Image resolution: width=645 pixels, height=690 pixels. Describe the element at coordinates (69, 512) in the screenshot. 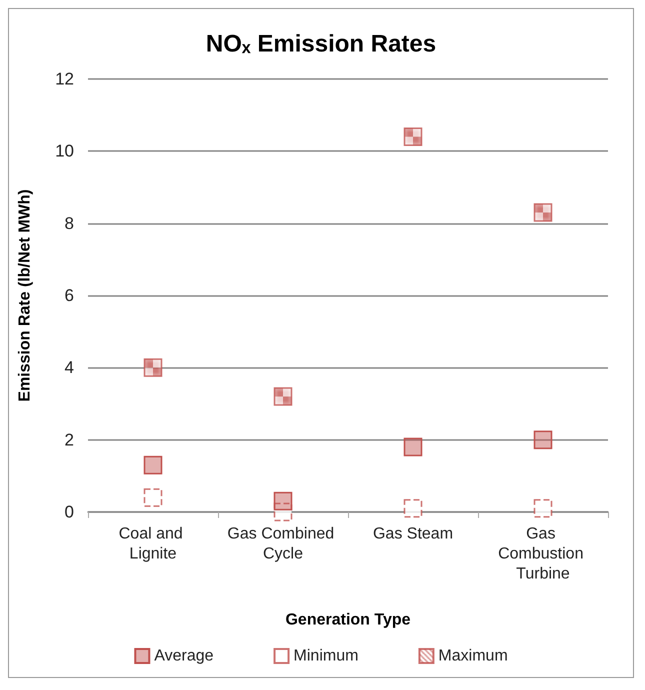

I see `y-tick-label: 0` at that location.